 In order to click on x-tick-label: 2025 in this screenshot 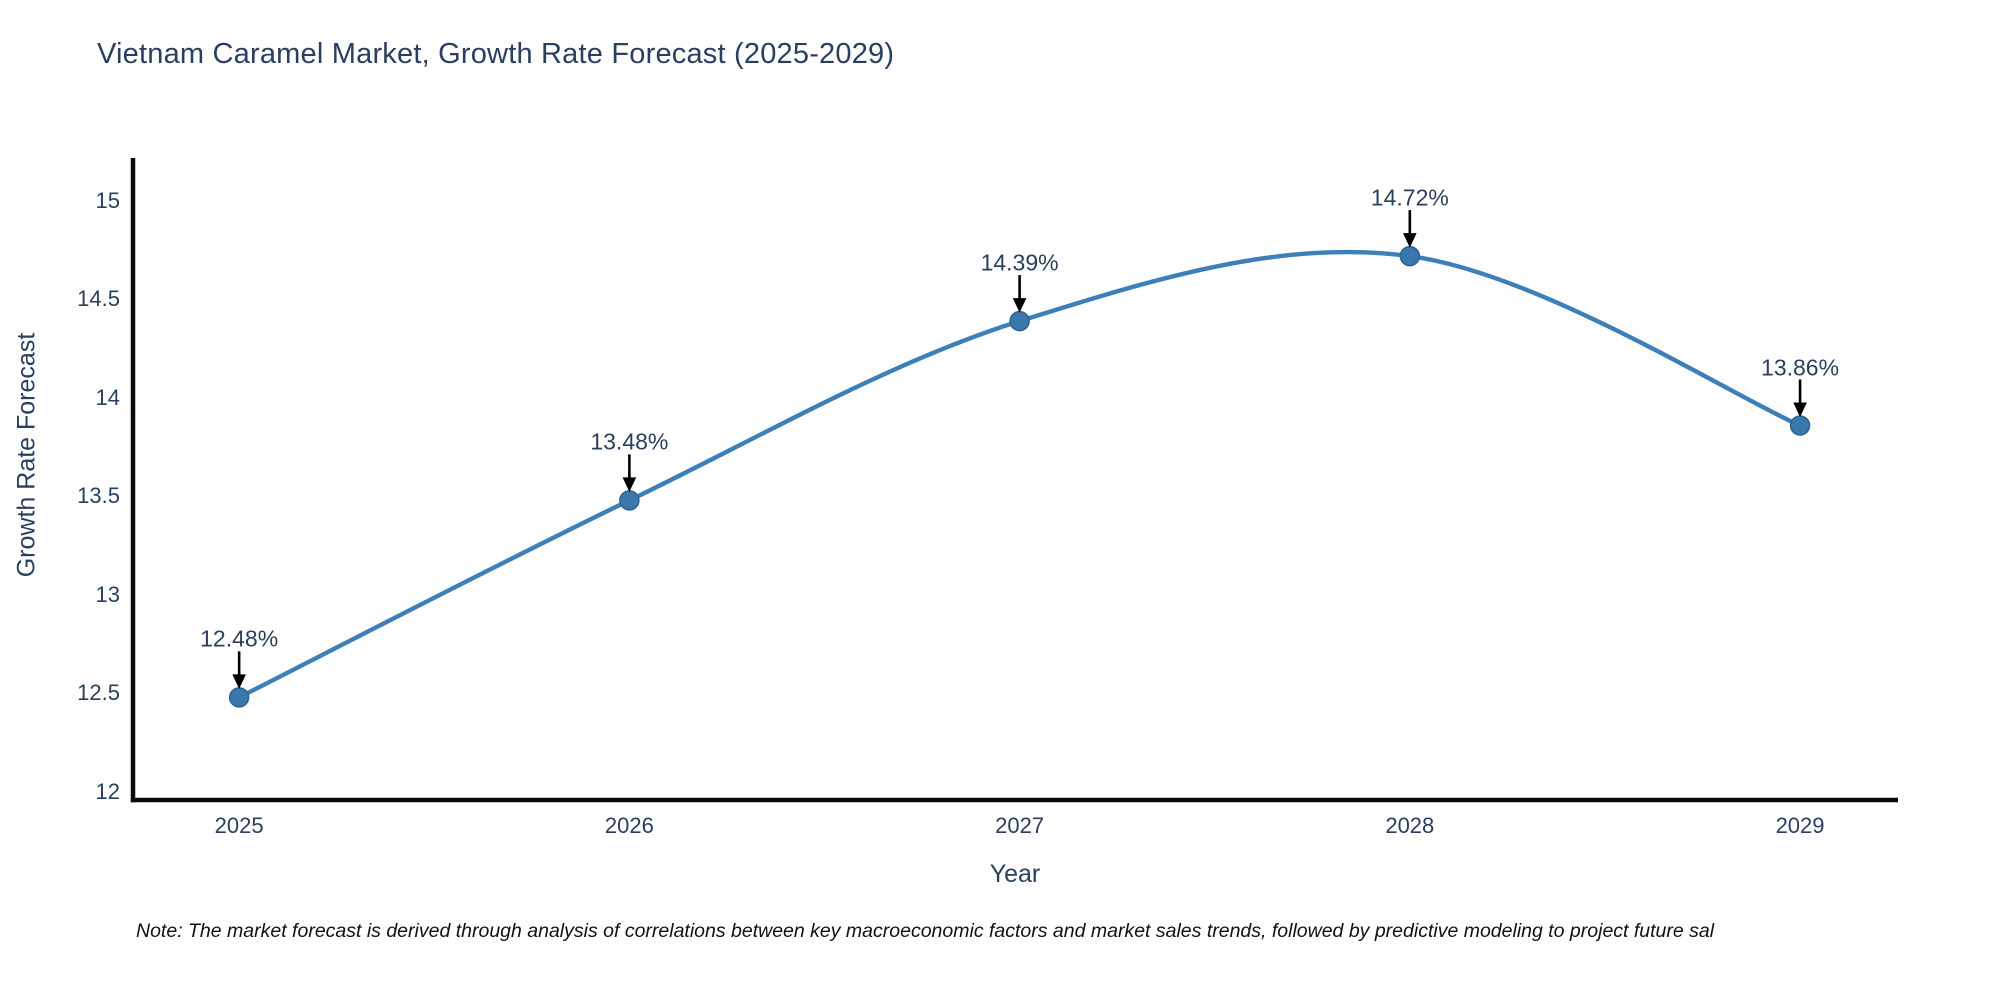, I will do `click(239, 825)`.